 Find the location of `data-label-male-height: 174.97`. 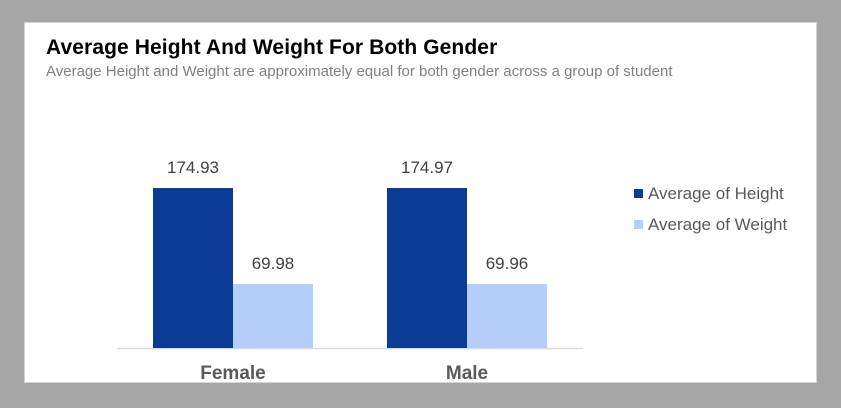

data-label-male-height: 174.97 is located at coordinates (427, 167).